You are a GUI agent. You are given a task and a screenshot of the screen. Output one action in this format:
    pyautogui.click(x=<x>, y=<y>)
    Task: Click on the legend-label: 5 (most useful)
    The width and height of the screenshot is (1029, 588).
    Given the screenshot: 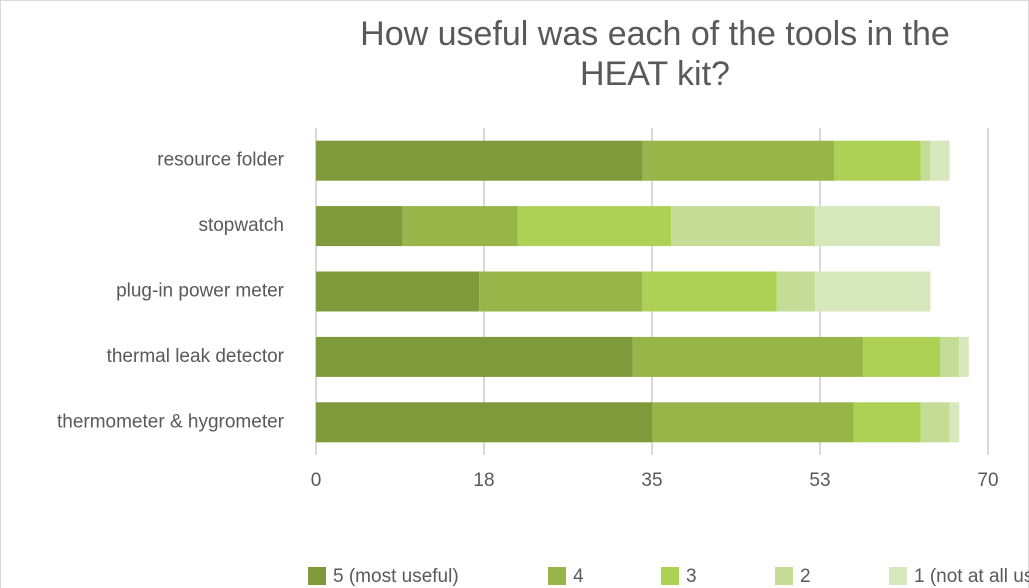 What is the action you would take?
    pyautogui.click(x=396, y=576)
    